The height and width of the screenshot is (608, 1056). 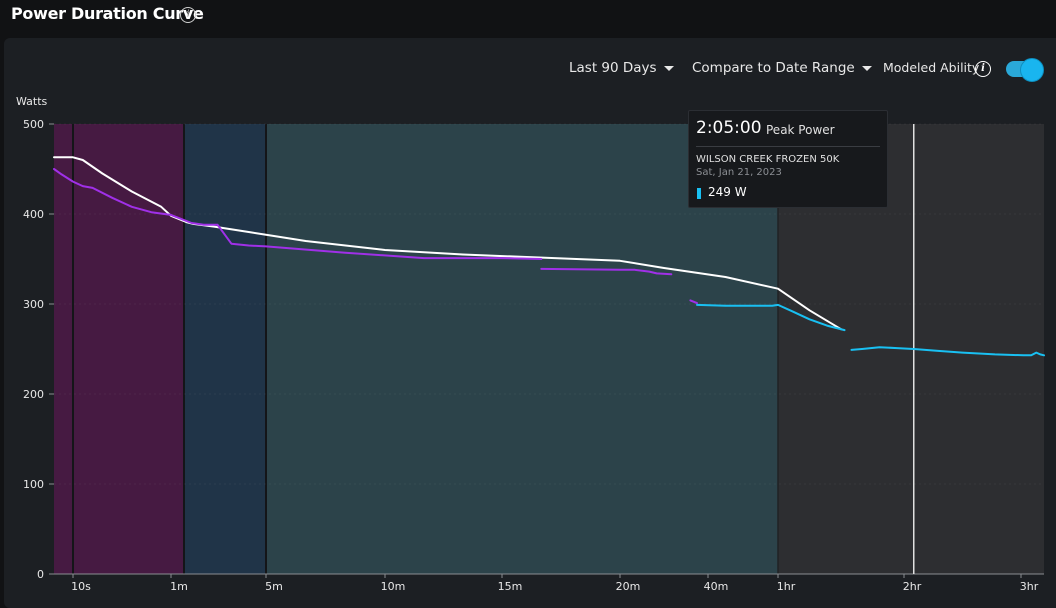 I want to click on compare-range-label: Compare to Date Range, so click(x=773, y=68).